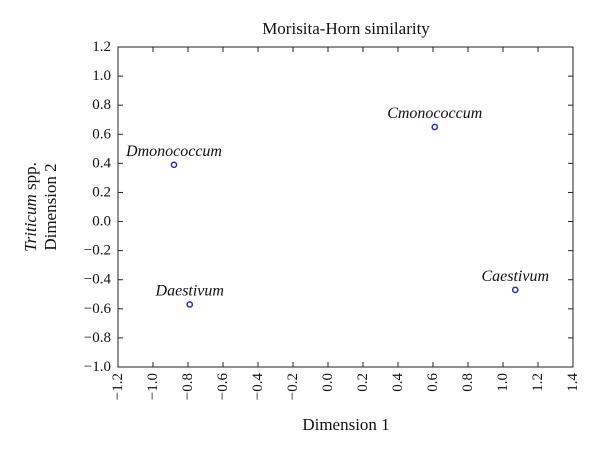  I want to click on y-axis-label: Triticum spp. Dimension 2, so click(40, 207).